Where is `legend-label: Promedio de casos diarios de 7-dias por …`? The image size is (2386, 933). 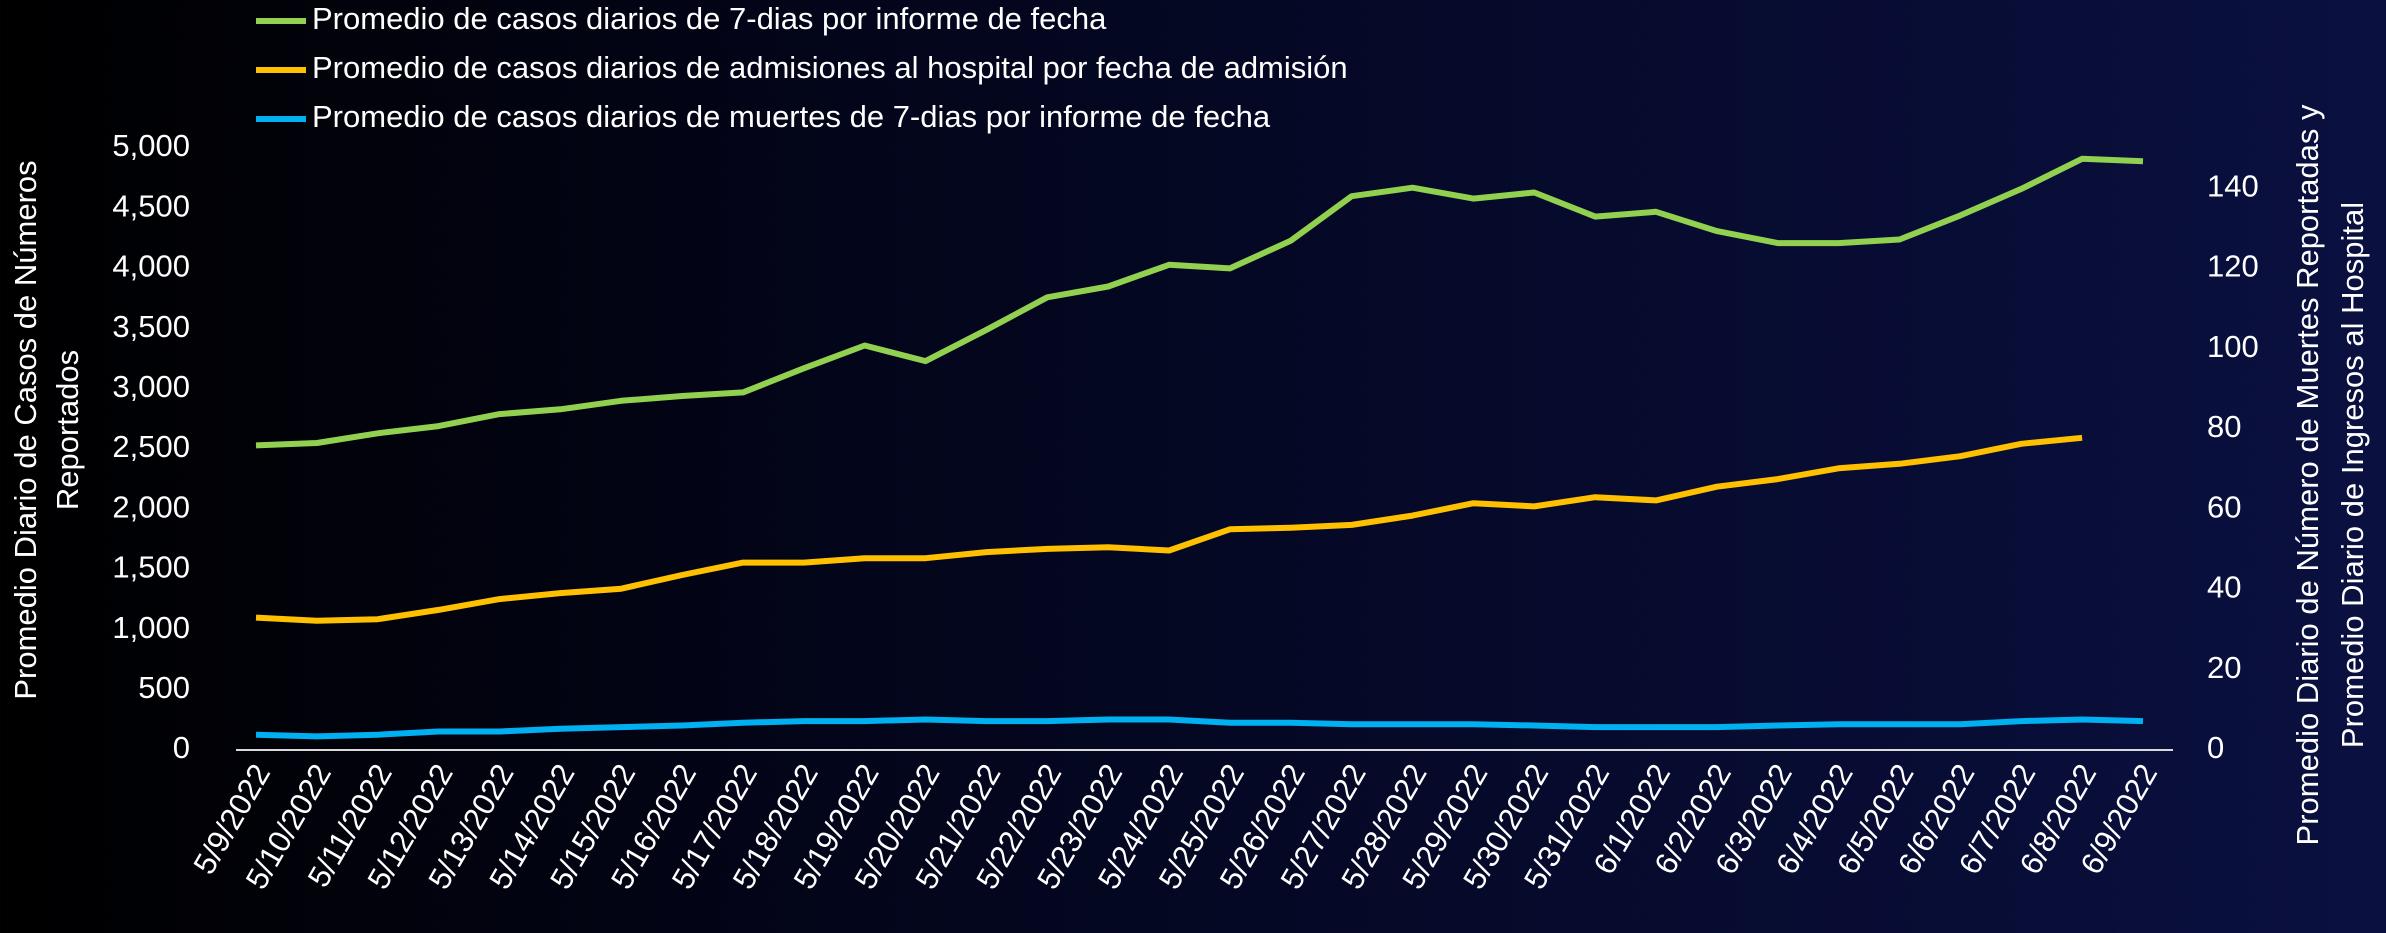 legend-label: Promedio de casos diarios de 7-dias por … is located at coordinates (709, 18).